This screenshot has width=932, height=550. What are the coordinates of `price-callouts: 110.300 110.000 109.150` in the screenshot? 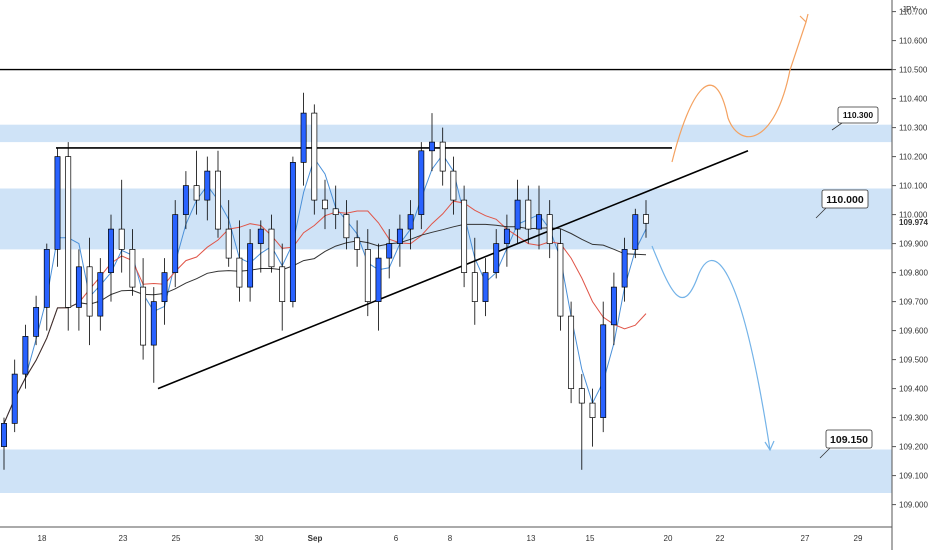 It's located at (847, 282).